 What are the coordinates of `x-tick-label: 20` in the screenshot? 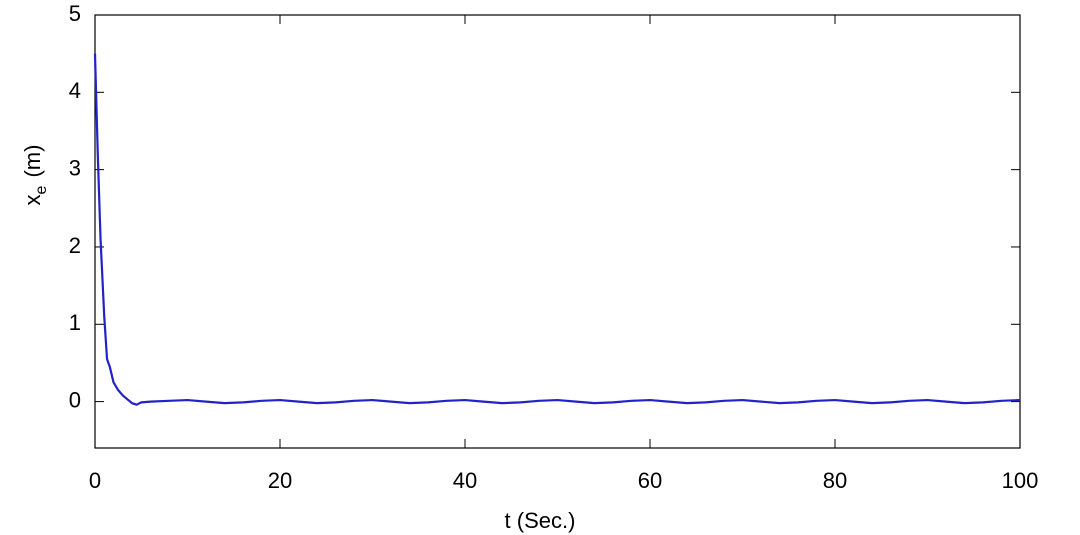 It's located at (280, 480).